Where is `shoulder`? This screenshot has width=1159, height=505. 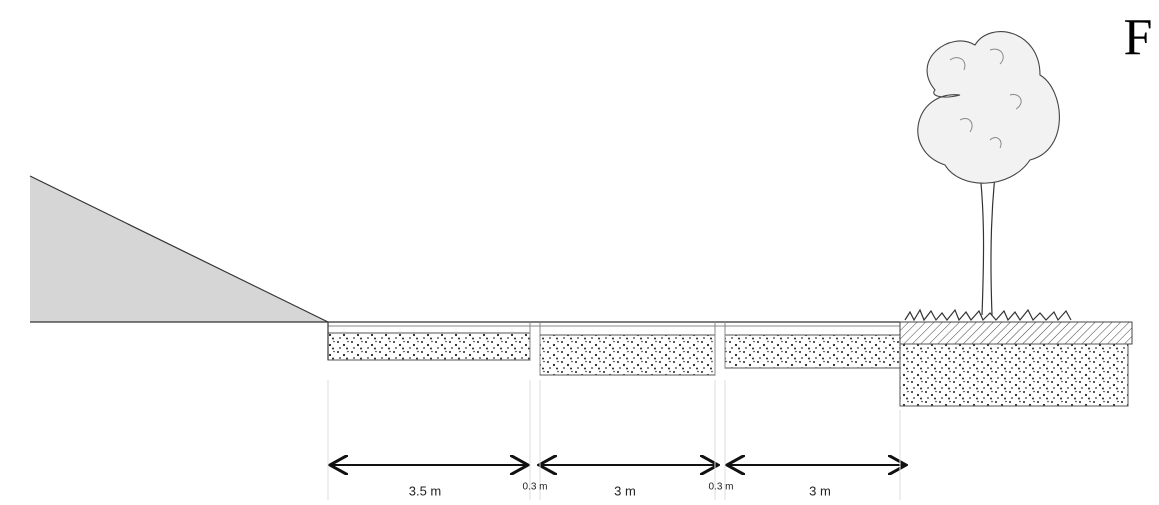 shoulder is located at coordinates (1016, 357).